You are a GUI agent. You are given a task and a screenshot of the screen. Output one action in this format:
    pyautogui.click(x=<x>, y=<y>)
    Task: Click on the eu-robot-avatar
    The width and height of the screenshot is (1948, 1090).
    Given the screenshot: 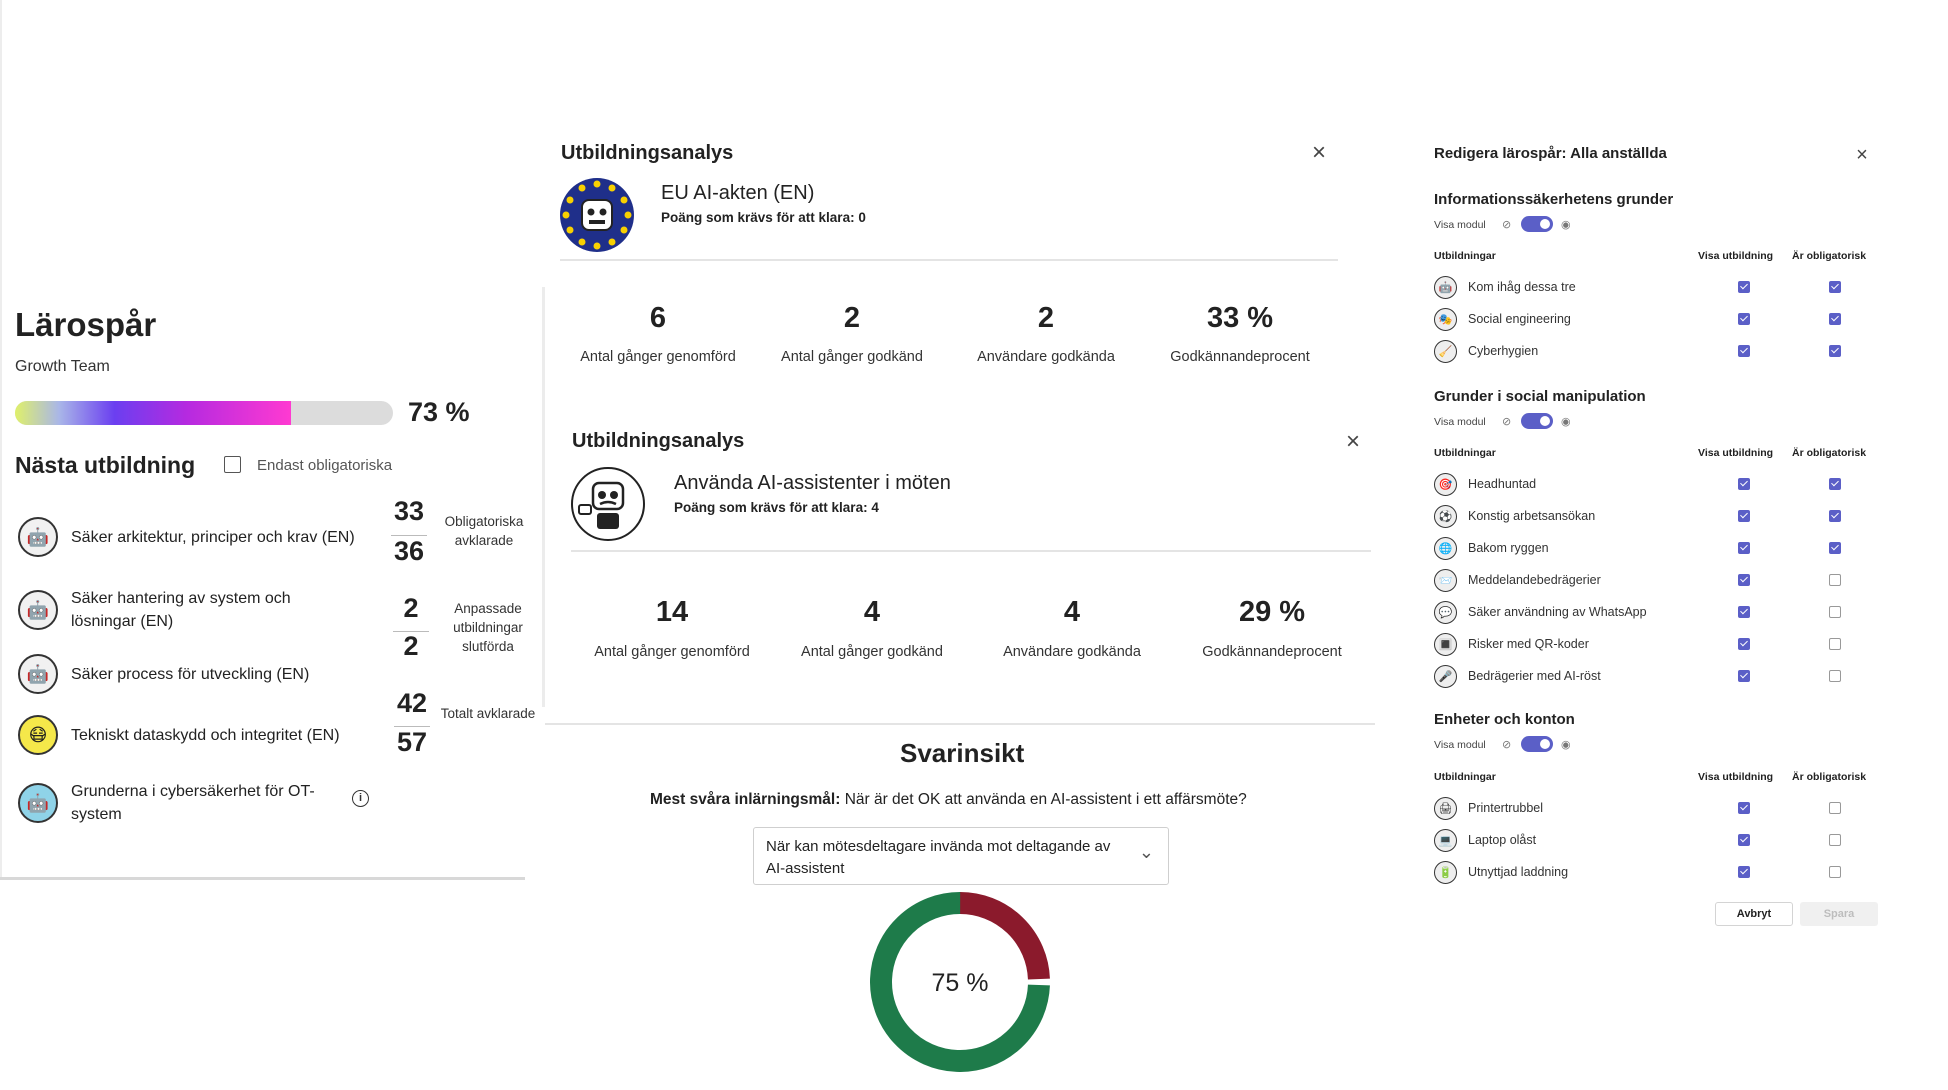 What is the action you would take?
    pyautogui.click(x=597, y=215)
    